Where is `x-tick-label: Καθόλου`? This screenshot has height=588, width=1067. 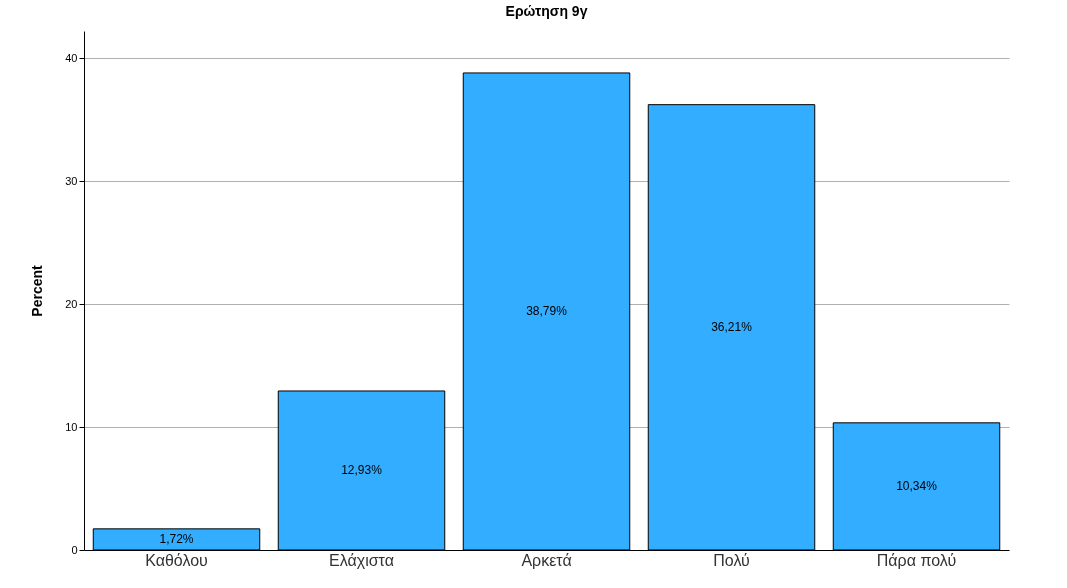
x-tick-label: Καθόλου is located at coordinates (176, 560).